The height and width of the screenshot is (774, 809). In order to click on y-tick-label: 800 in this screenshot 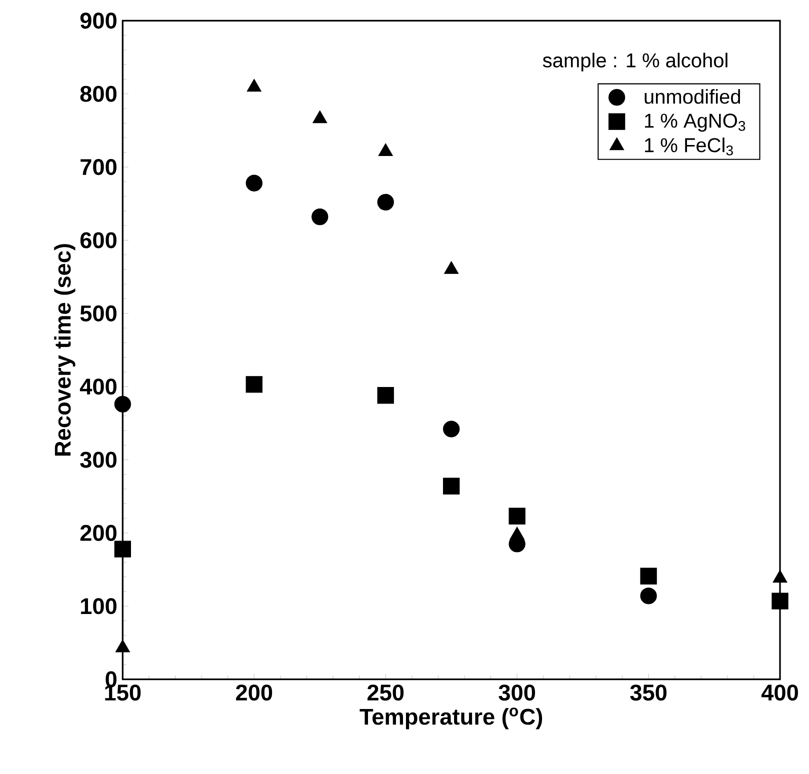, I will do `click(98, 94)`.